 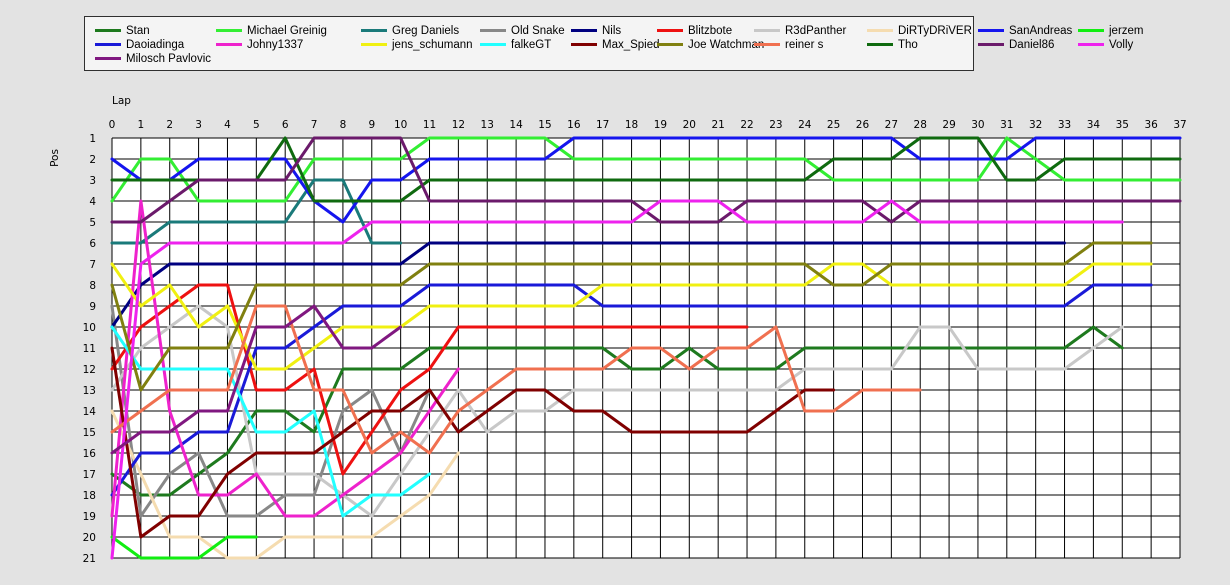 What do you see at coordinates (805, 125) in the screenshot?
I see `x-tick-label: 24` at bounding box center [805, 125].